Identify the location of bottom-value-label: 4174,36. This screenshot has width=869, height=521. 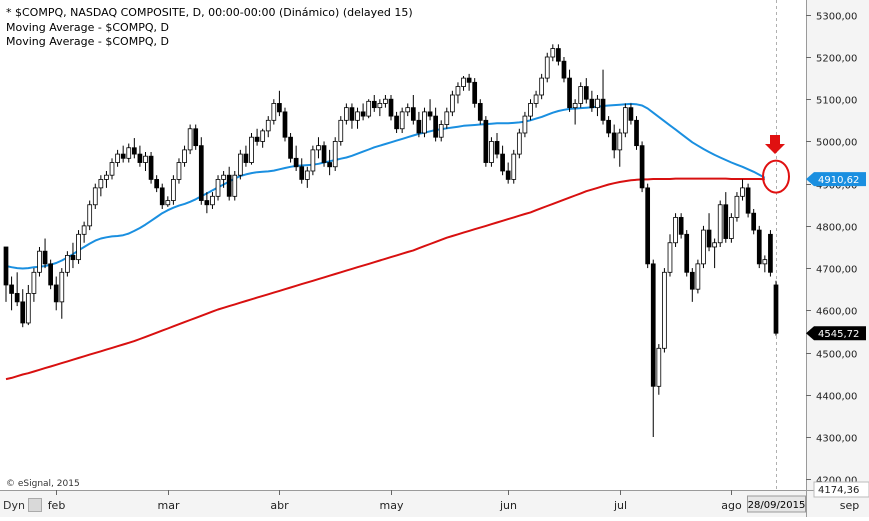
(838, 490).